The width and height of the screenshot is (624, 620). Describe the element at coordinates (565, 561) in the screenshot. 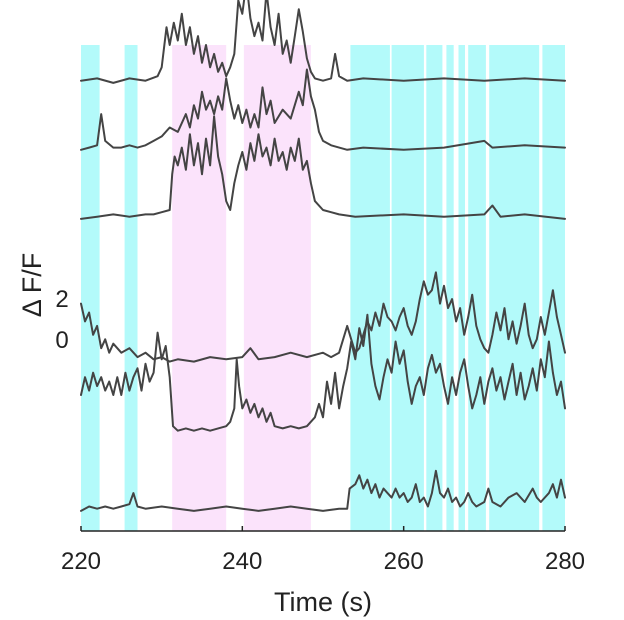

I see `x-tick-label: 280` at that location.